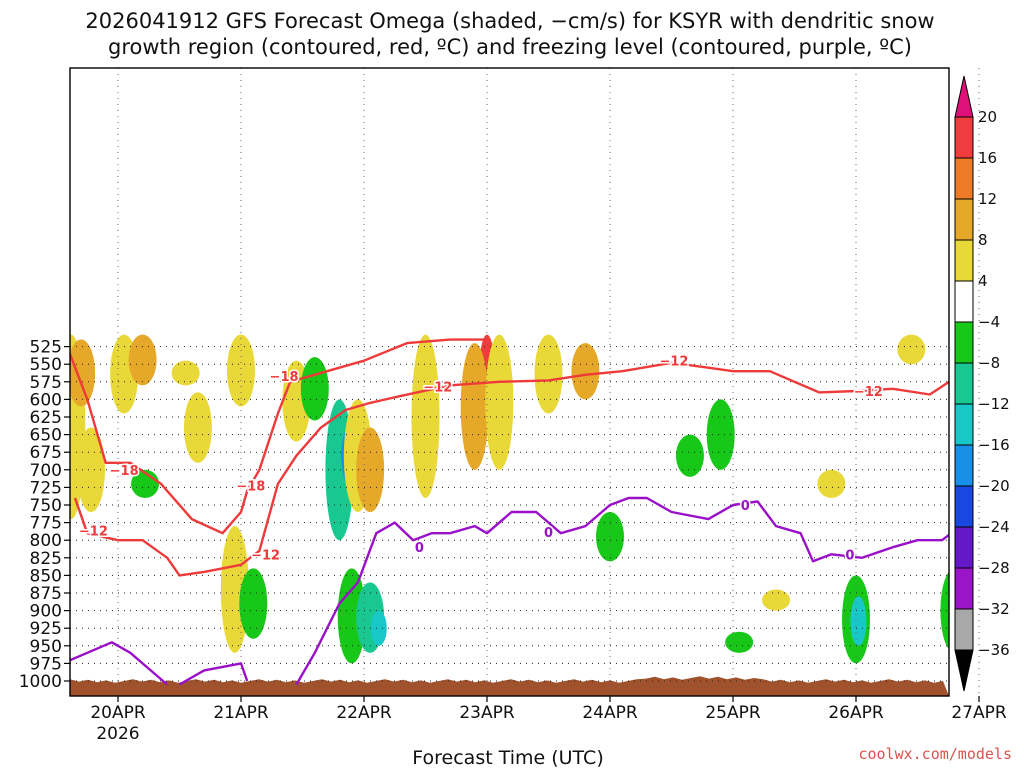  What do you see at coordinates (46, 436) in the screenshot?
I see `y-tick-label-650: 650` at bounding box center [46, 436].